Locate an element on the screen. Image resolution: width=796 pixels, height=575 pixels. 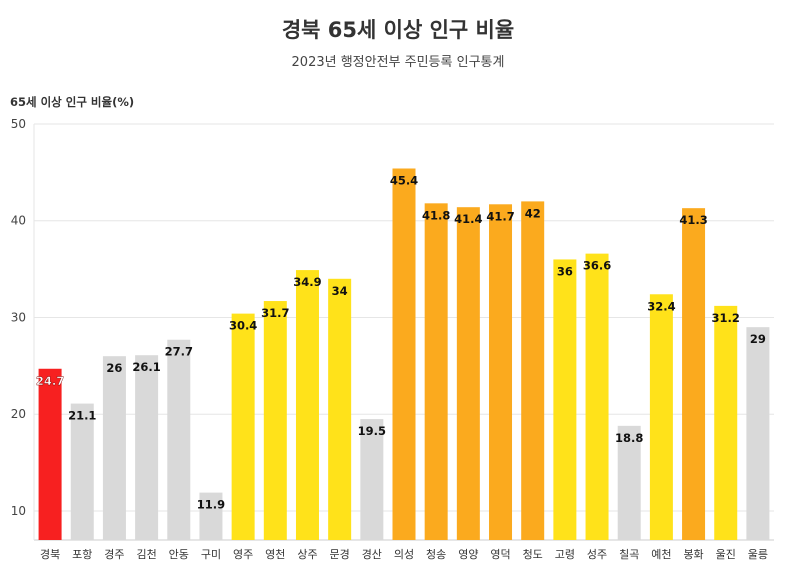
y-tick-label: 10 is located at coordinates (18, 511).